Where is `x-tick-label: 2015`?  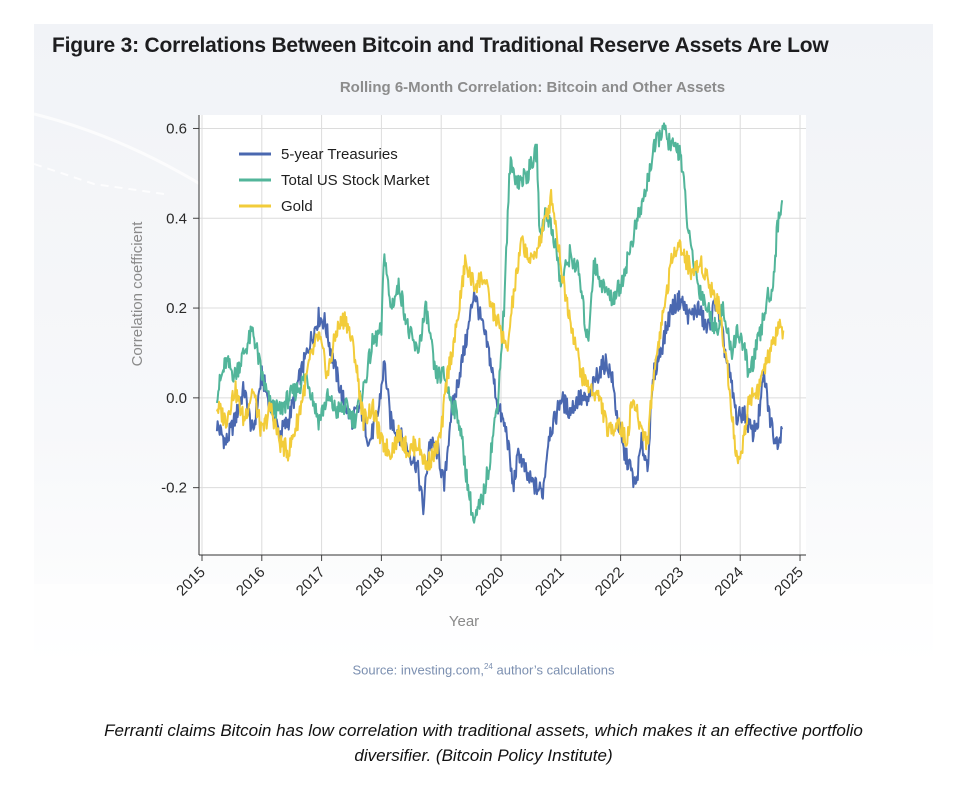
x-tick-label: 2015 is located at coordinates (191, 582).